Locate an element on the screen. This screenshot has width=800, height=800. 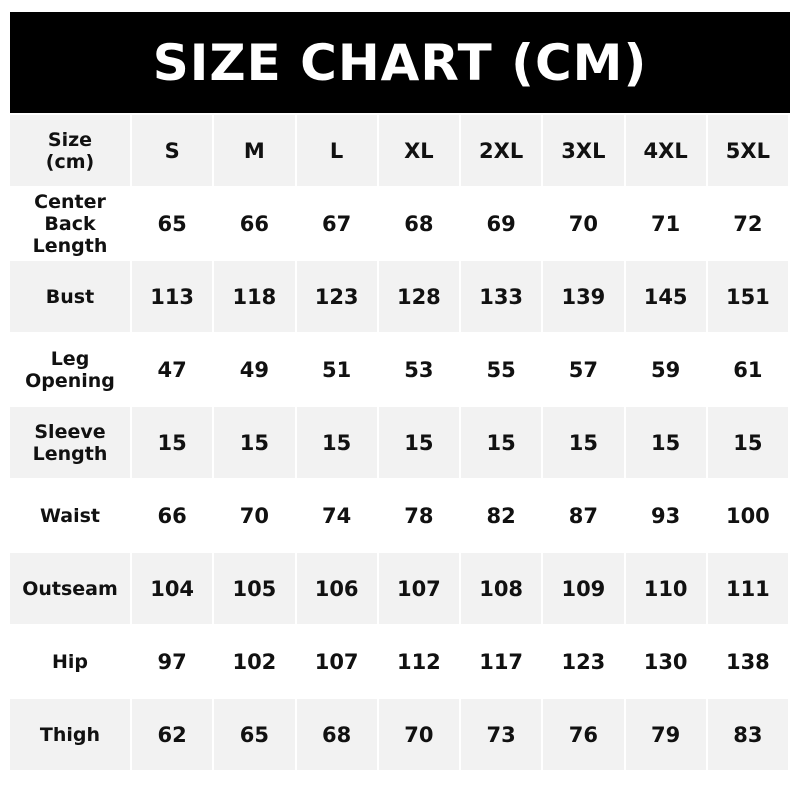
value-cell-text: 112 is located at coordinates (418, 661).